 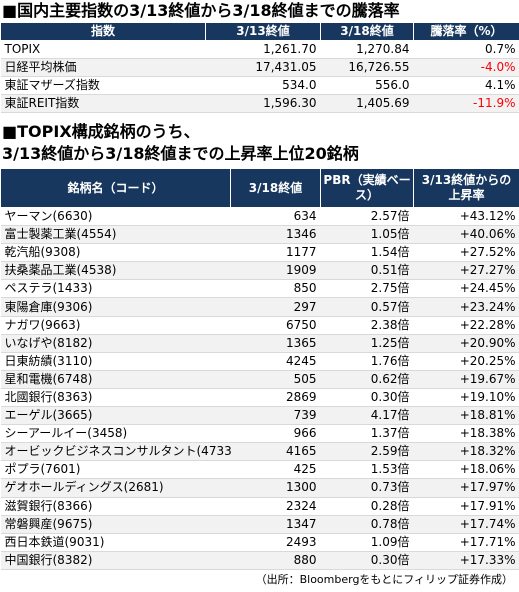 I want to click on table-cell: 1177, so click(x=275, y=253).